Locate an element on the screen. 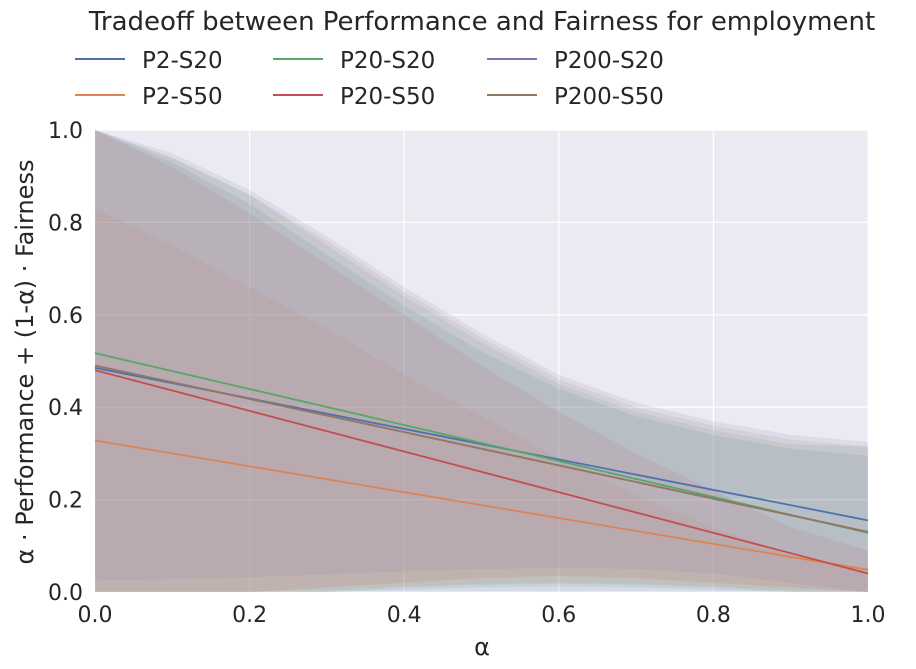  legend-item-p2-s50: P2-S50 is located at coordinates (149, 97).